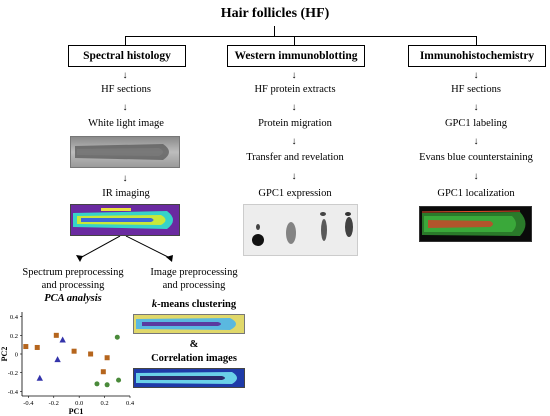 This screenshot has height=416, width=550. Describe the element at coordinates (126, 89) in the screenshot. I see `step-hf-sections: HF sections` at that location.